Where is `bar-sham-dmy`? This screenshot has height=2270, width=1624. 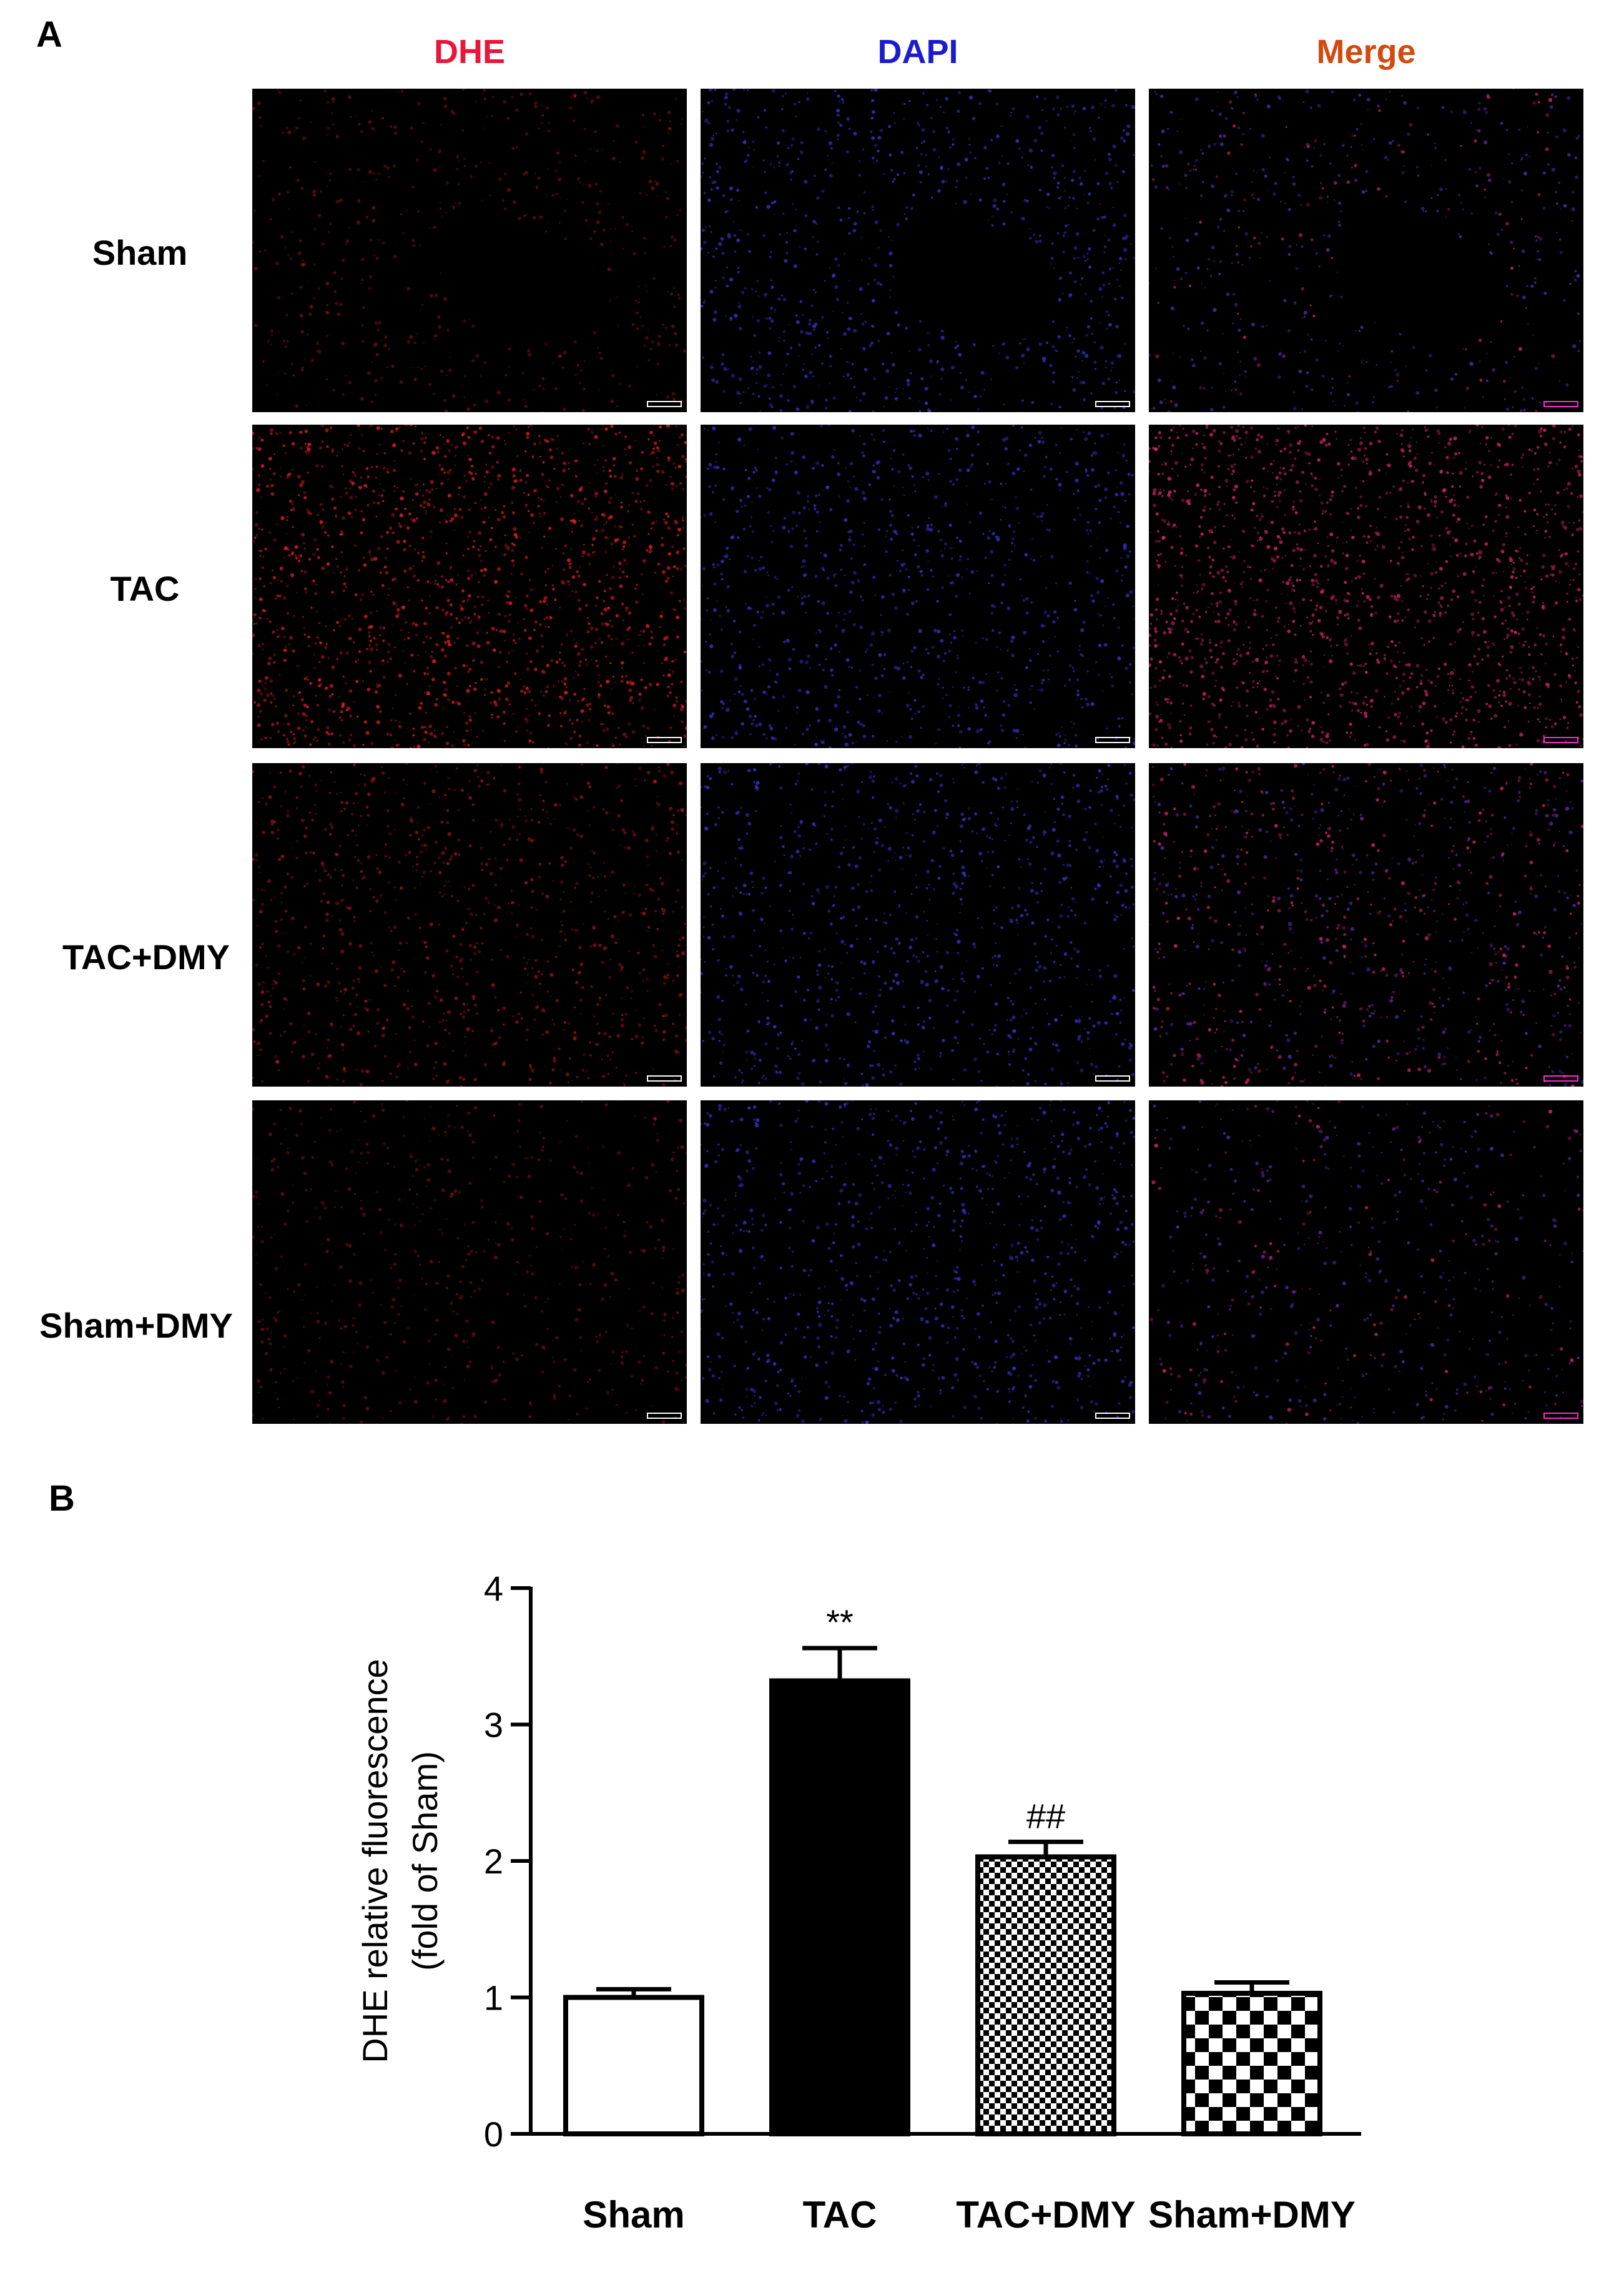 bar-sham-dmy is located at coordinates (1251, 2063).